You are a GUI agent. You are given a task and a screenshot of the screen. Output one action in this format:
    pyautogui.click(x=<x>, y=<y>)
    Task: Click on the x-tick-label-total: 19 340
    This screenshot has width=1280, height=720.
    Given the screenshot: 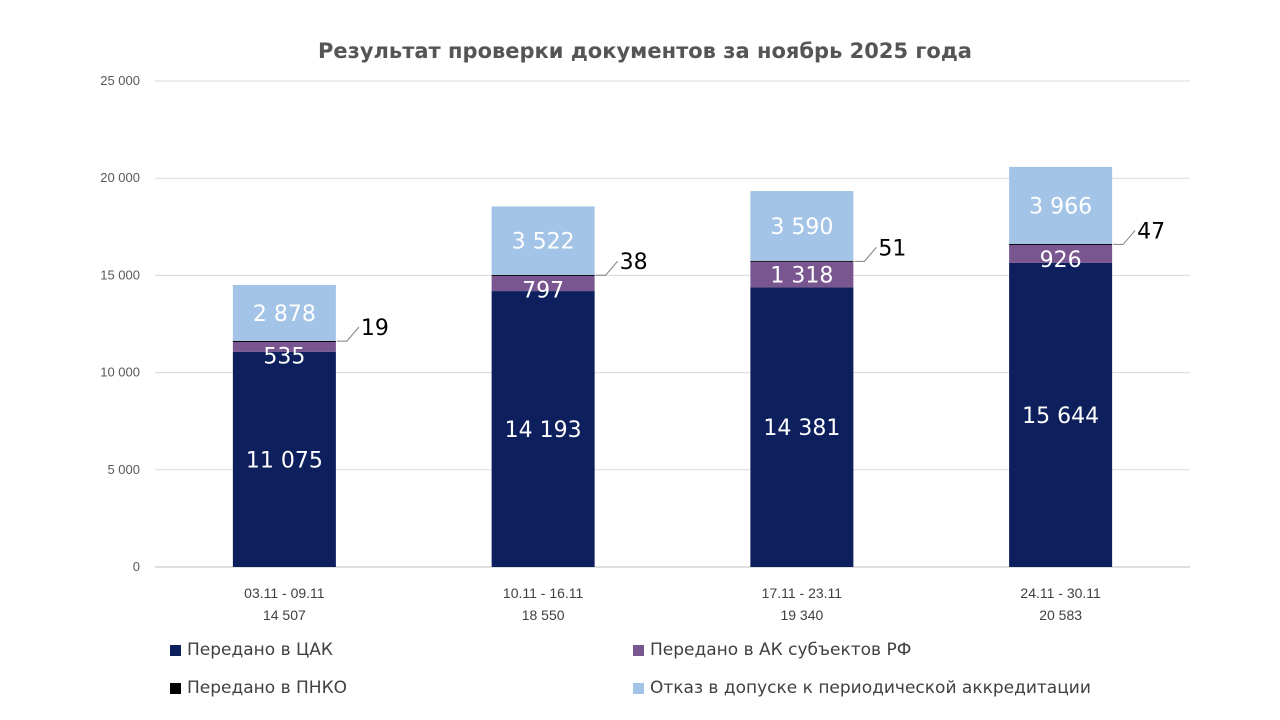 What is the action you would take?
    pyautogui.click(x=801, y=615)
    